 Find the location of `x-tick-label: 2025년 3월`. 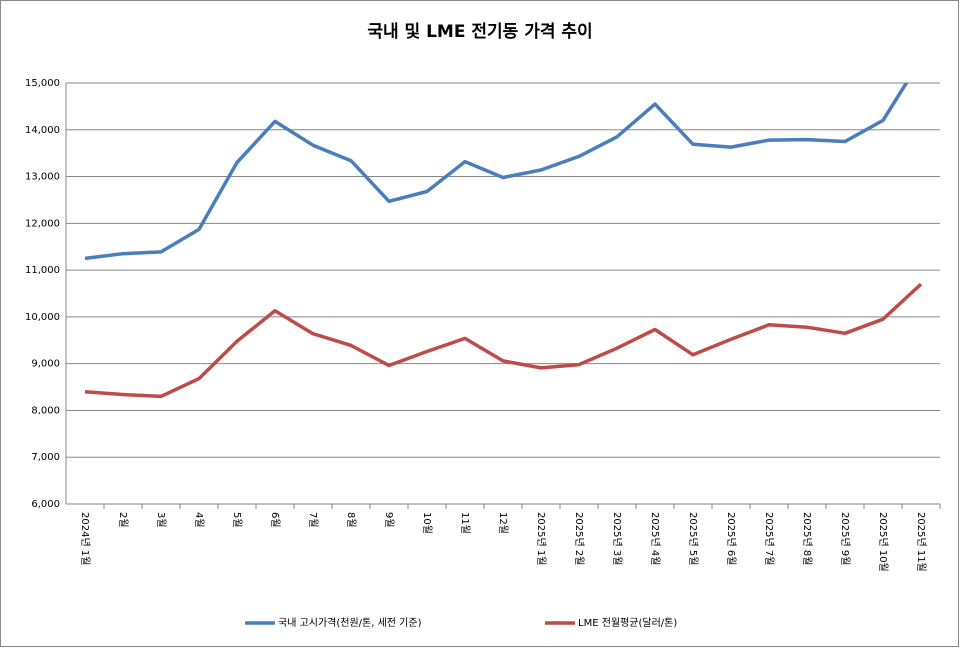

x-tick-label: 2025년 3월 is located at coordinates (617, 538).